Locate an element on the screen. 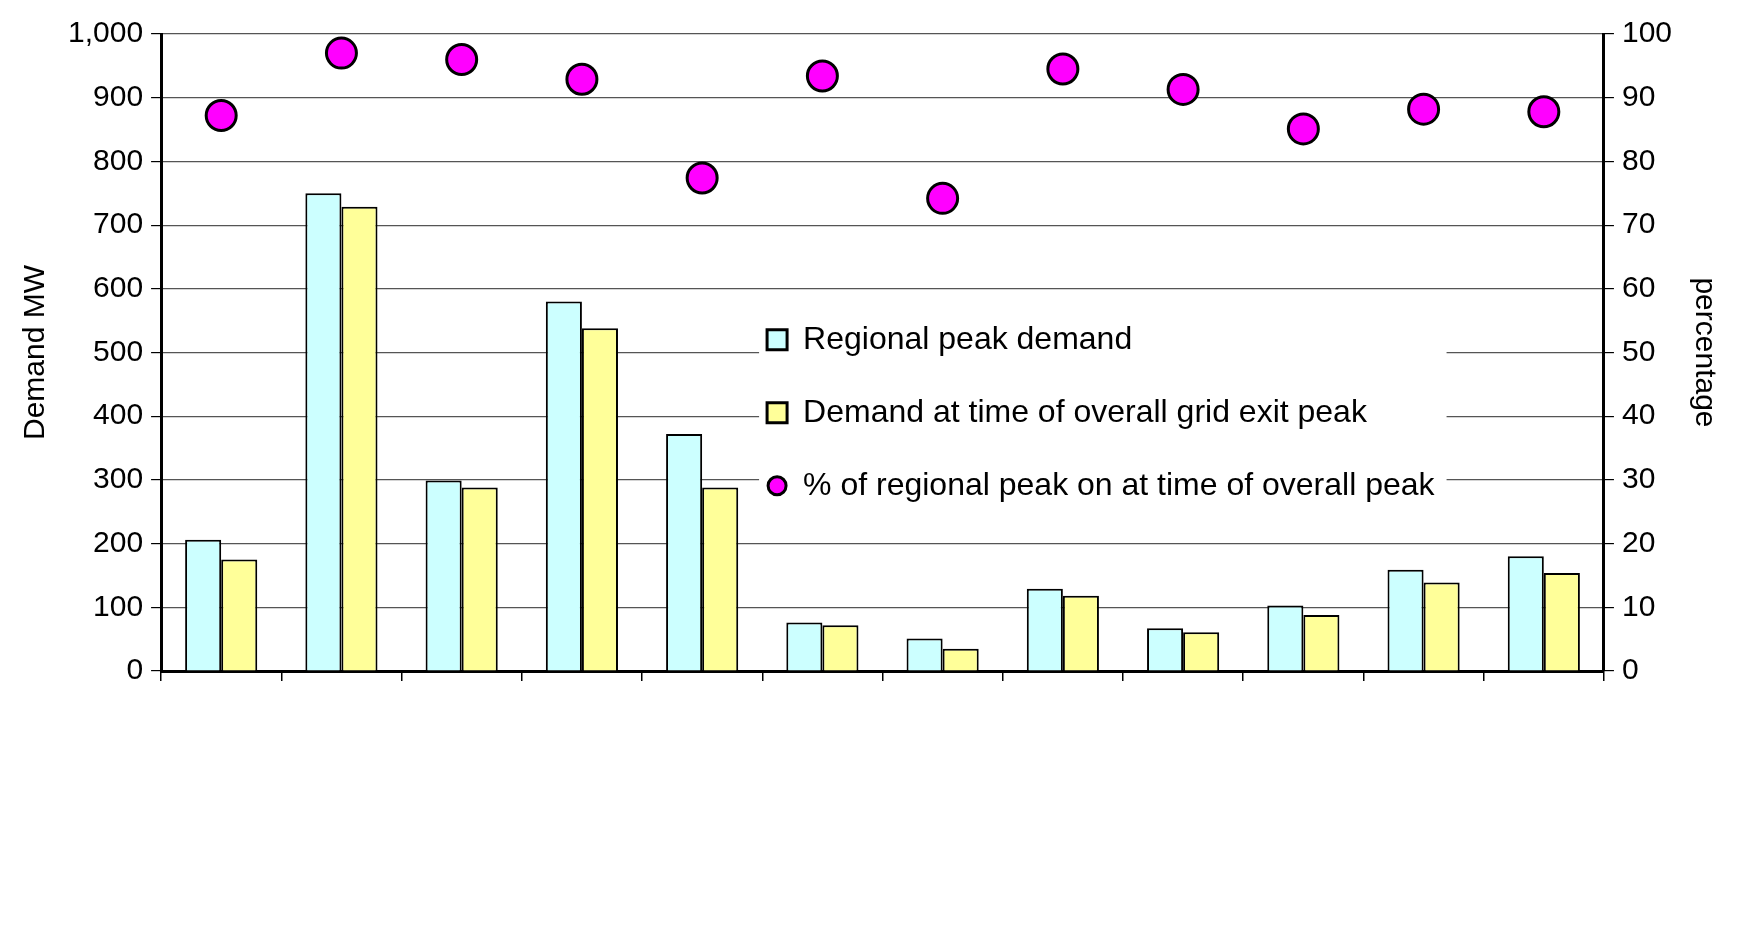  y-tick-label: 200 is located at coordinates (118, 541).